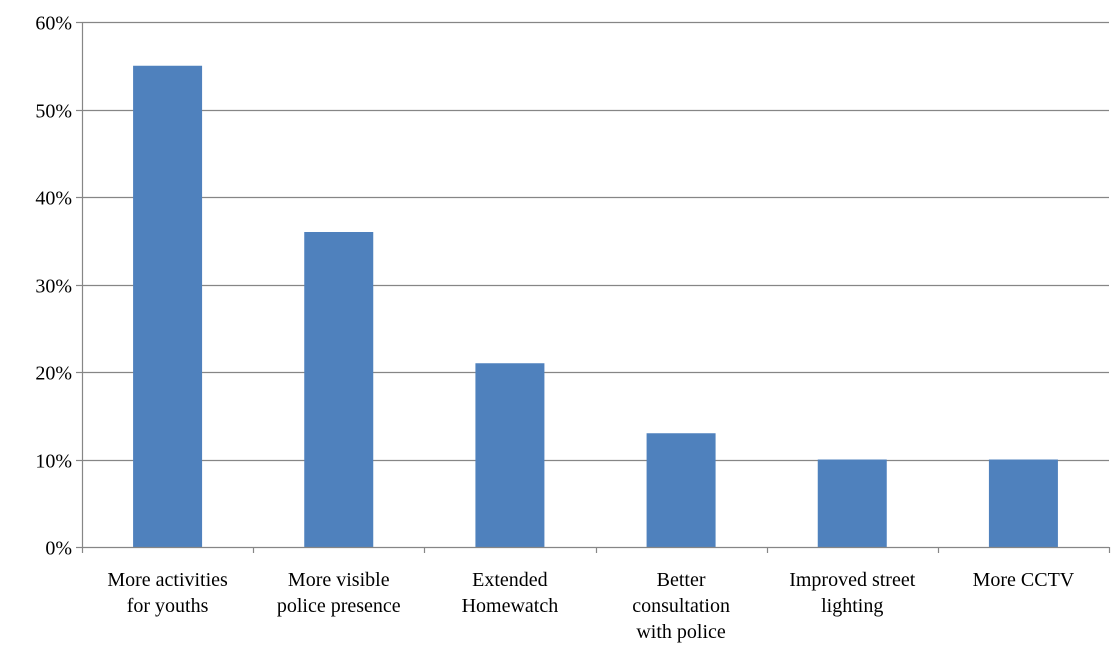  I want to click on y-tick-label: 30%, so click(53, 287).